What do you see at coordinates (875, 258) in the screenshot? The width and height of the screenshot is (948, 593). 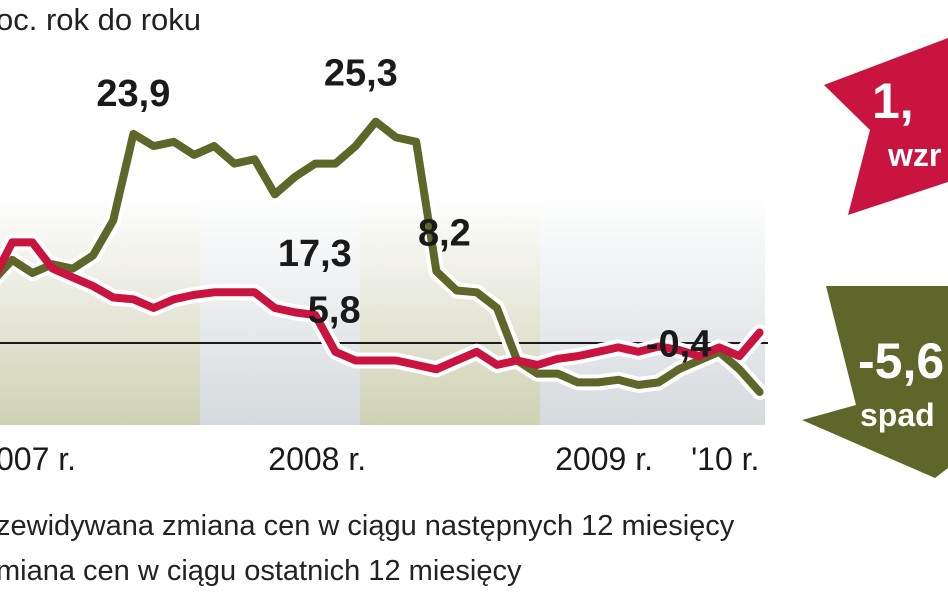 I see `callout-arrows: 1, wzr -5,6 spad` at bounding box center [875, 258].